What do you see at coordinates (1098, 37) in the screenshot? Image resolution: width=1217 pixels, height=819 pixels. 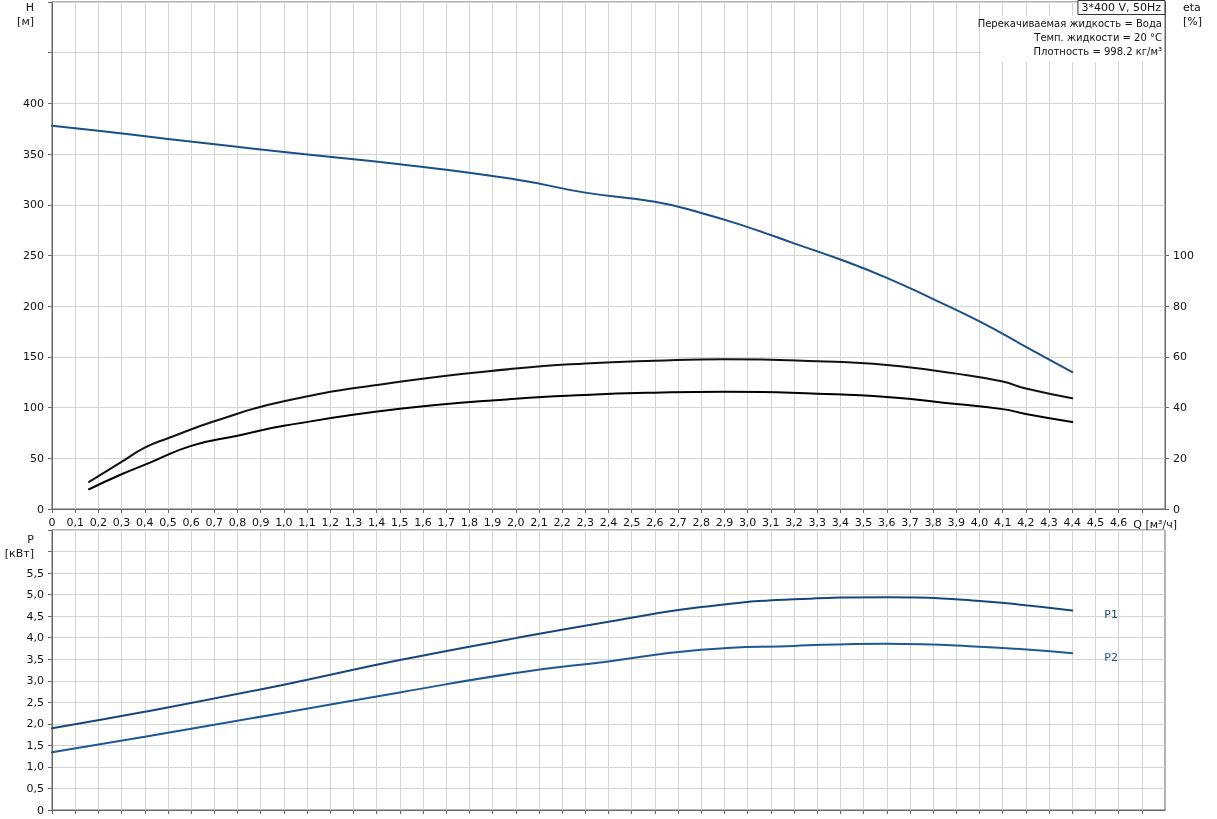 I see `annotation: Темп. жидкости = 20 °C` at bounding box center [1098, 37].